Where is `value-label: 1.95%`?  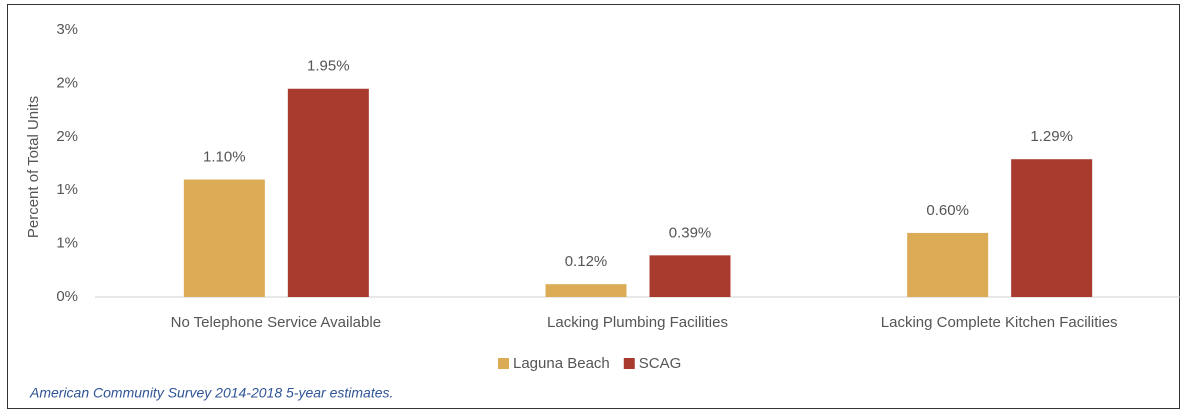 value-label: 1.95% is located at coordinates (328, 66).